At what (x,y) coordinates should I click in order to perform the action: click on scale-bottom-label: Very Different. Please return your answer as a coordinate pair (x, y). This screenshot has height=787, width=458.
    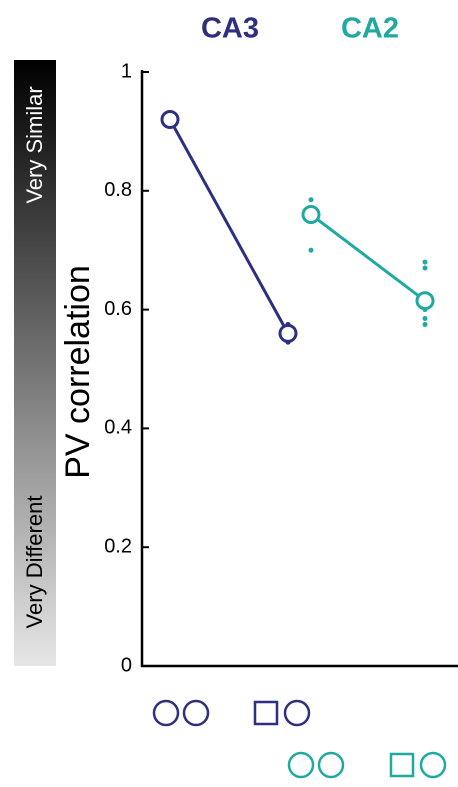
    Looking at the image, I should click on (34, 562).